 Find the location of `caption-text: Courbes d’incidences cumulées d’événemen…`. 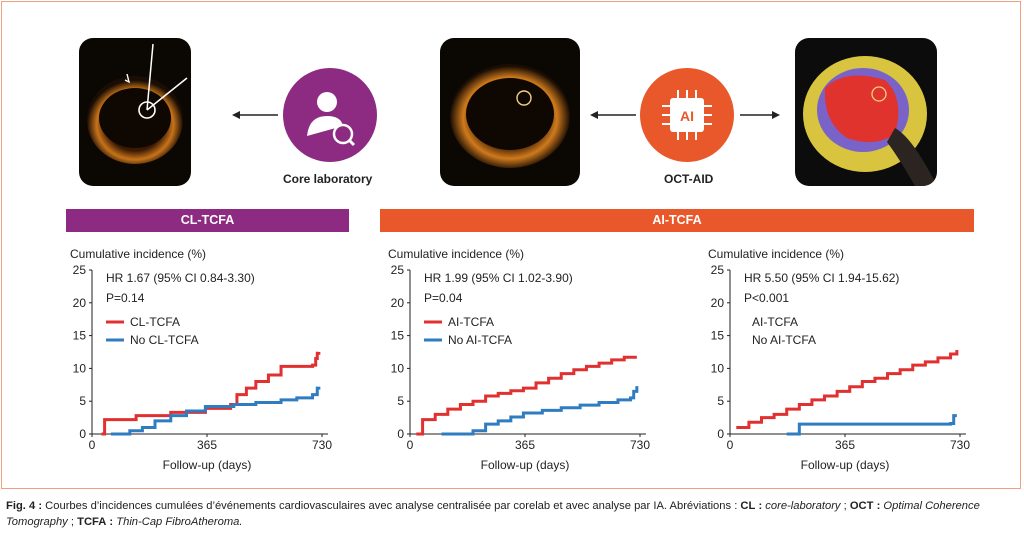

caption-text: Courbes d’incidences cumulées d’événemen… is located at coordinates (391, 506).